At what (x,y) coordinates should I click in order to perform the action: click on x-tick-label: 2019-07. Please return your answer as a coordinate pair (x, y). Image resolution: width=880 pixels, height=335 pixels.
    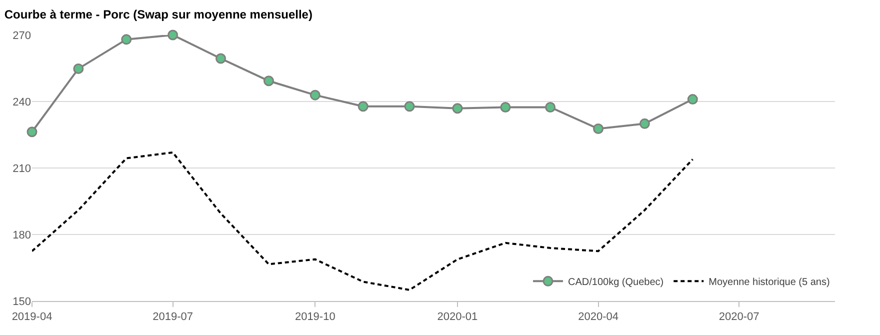
    Looking at the image, I should click on (172, 317).